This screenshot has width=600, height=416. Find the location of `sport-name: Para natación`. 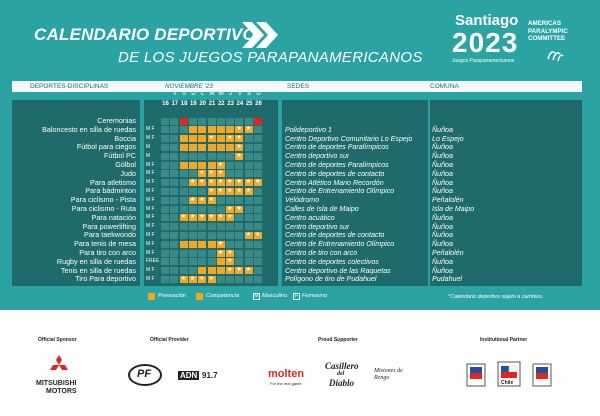

sport-name: Para natación is located at coordinates (113, 217).